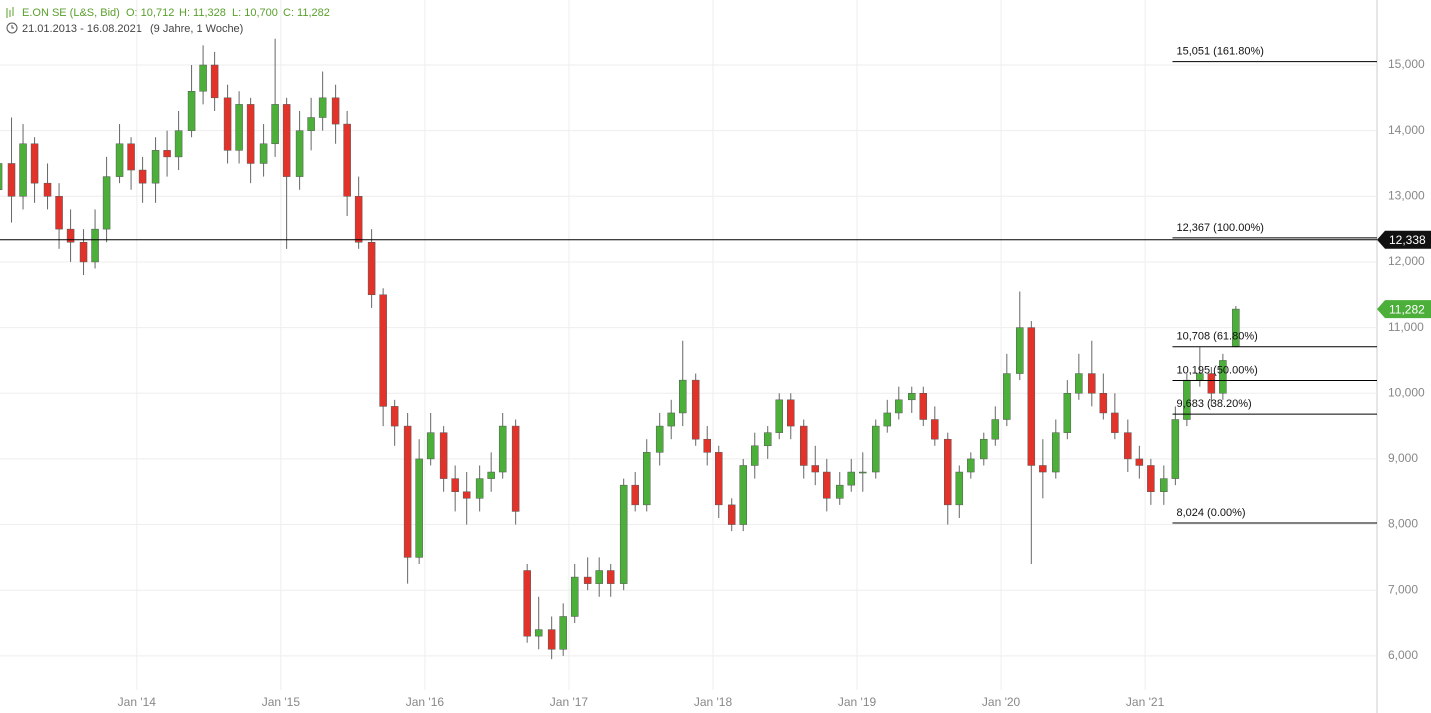 The height and width of the screenshot is (713, 1431). Describe the element at coordinates (1219, 228) in the screenshot. I see `fib-label: 12,367 (100.00%)` at that location.